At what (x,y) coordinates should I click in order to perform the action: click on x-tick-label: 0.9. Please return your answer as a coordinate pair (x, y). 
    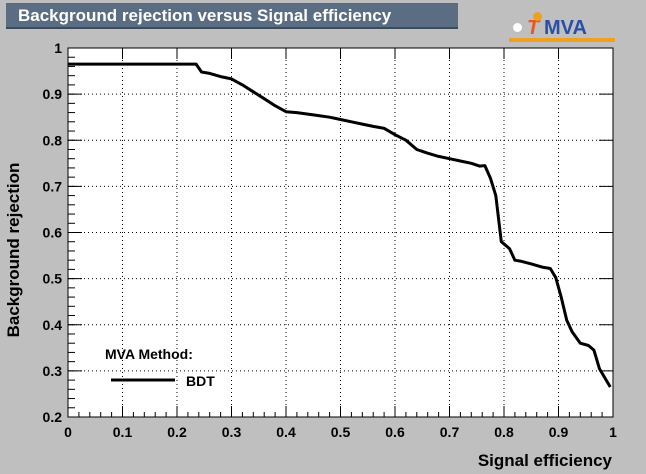
    Looking at the image, I should click on (559, 432).